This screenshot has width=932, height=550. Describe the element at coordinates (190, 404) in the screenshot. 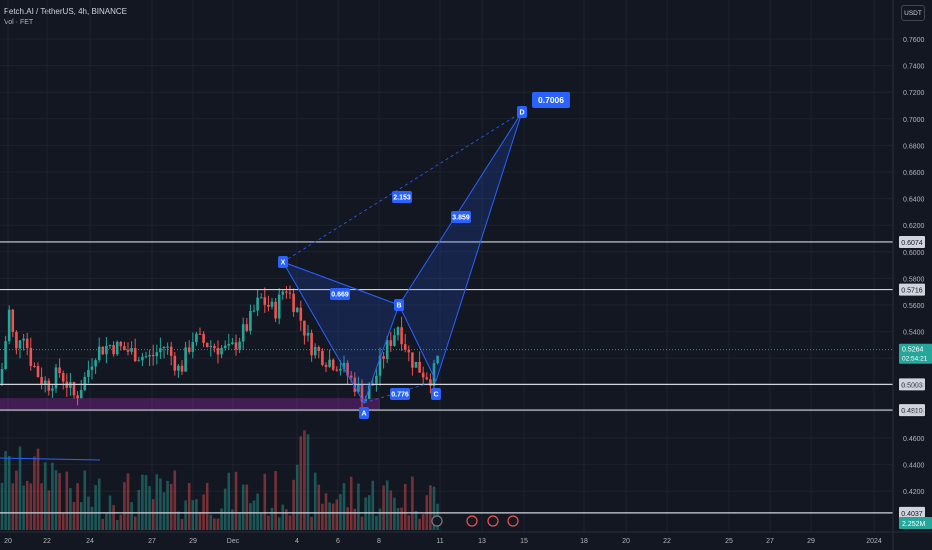

I see `support-zone` at that location.